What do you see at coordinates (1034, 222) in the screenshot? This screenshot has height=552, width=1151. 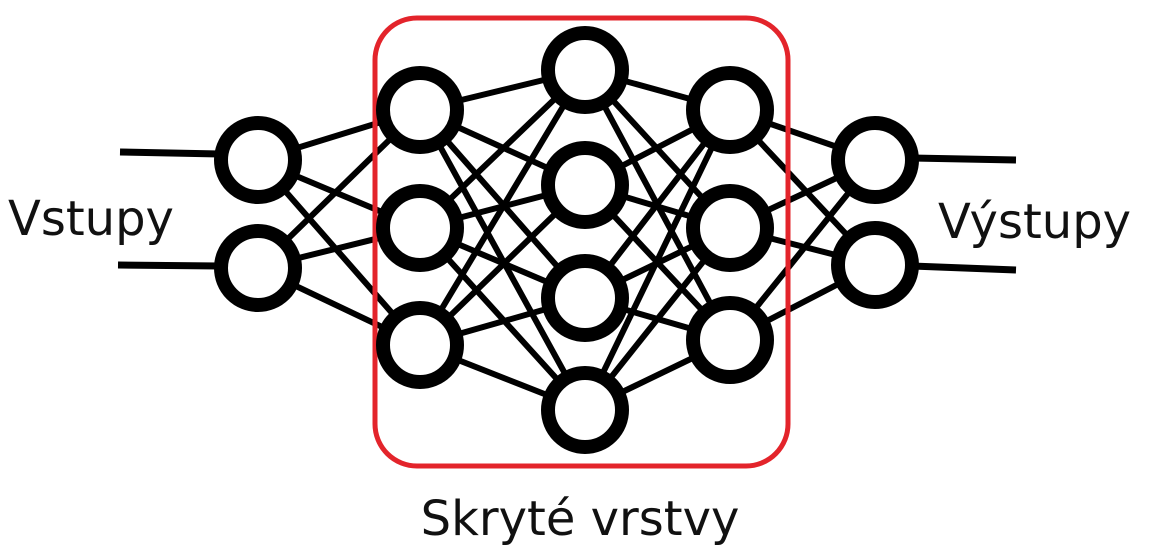 I see `outputs-label: Výstupy` at bounding box center [1034, 222].